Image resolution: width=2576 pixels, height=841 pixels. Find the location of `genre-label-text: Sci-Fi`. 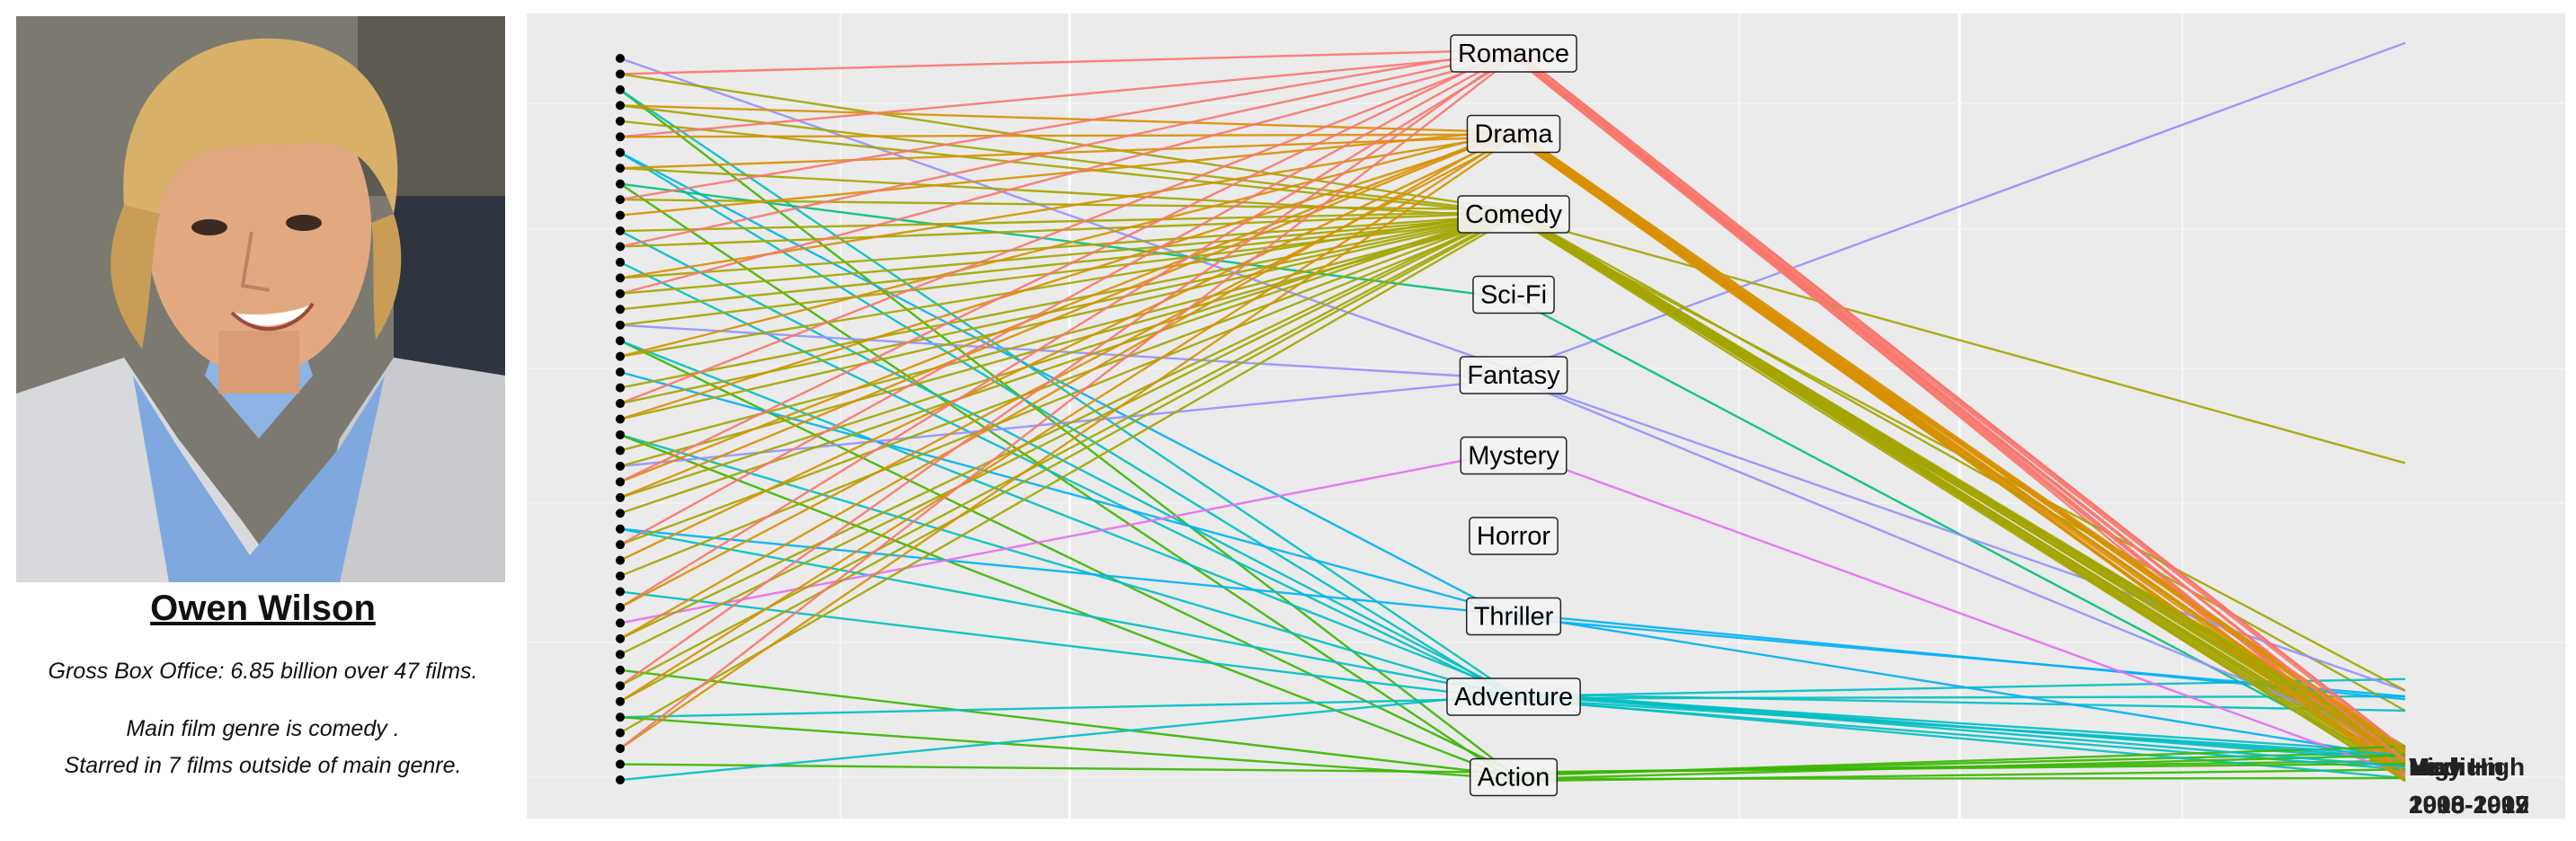

genre-label-text: Sci-Fi is located at coordinates (1513, 296).